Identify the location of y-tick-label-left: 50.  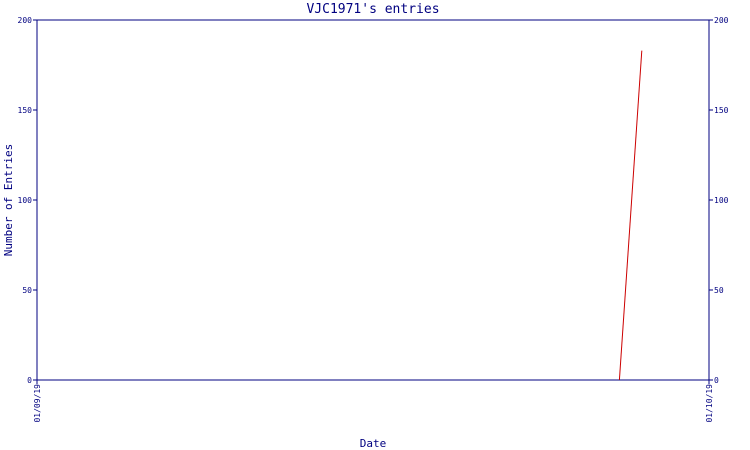
(27, 290).